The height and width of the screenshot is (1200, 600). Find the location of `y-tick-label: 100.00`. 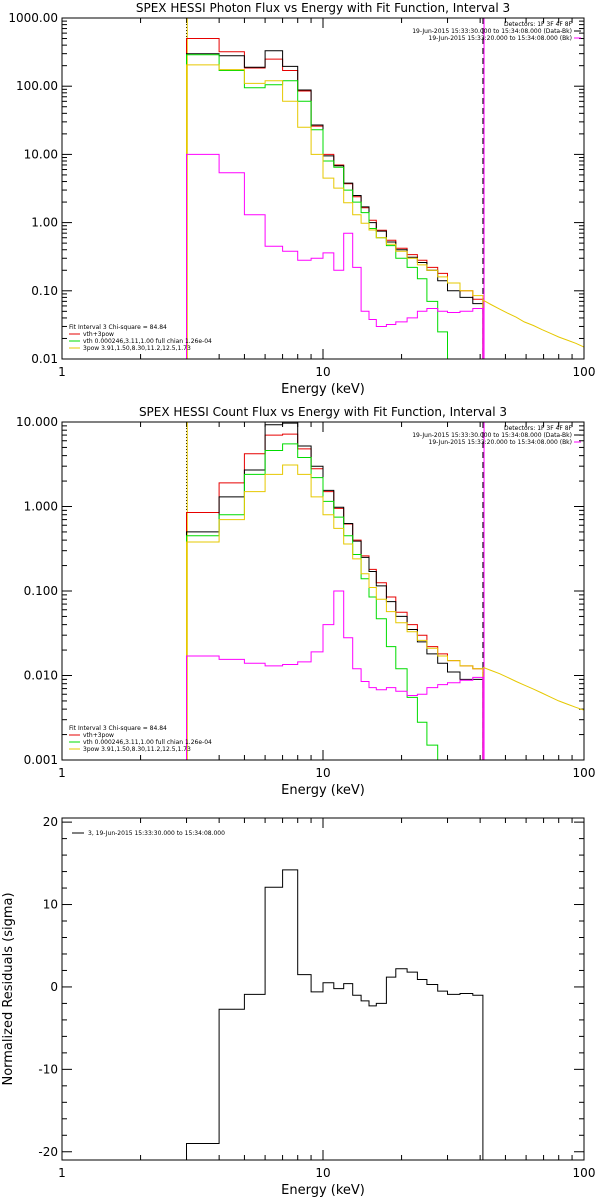

y-tick-label: 100.00 is located at coordinates (37, 86).